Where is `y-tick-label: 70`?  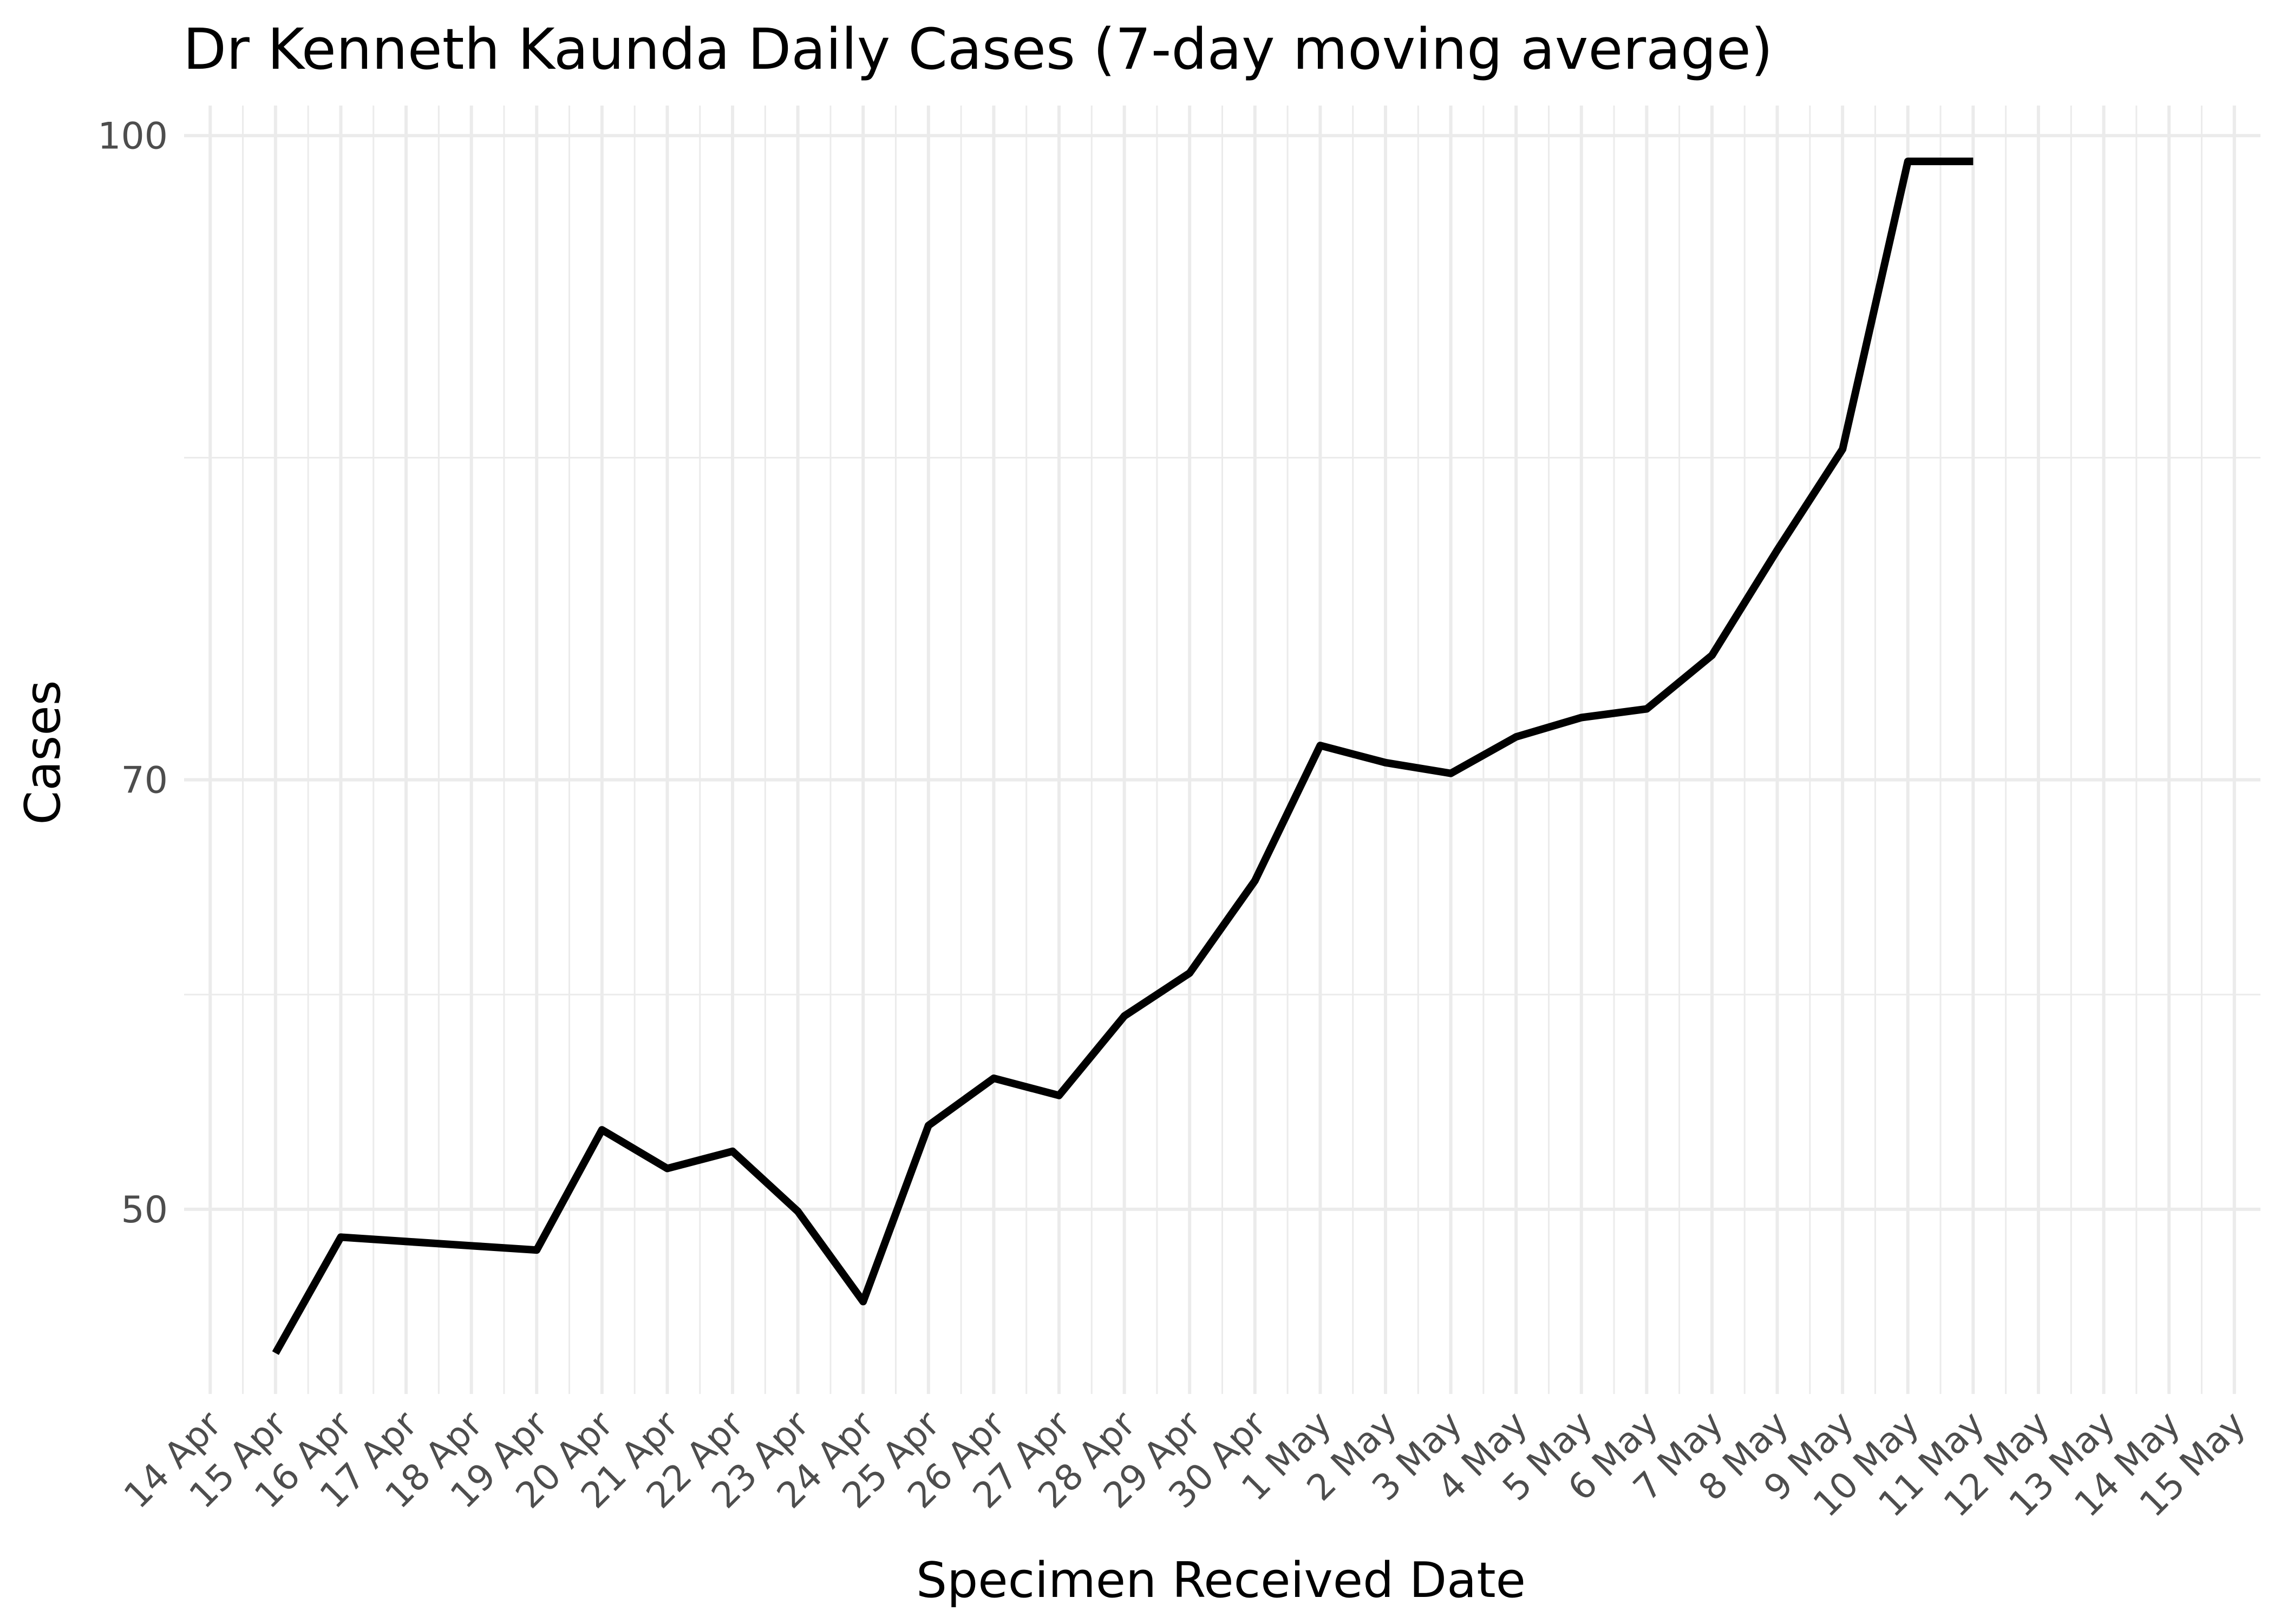 y-tick-label: 70 is located at coordinates (144, 780).